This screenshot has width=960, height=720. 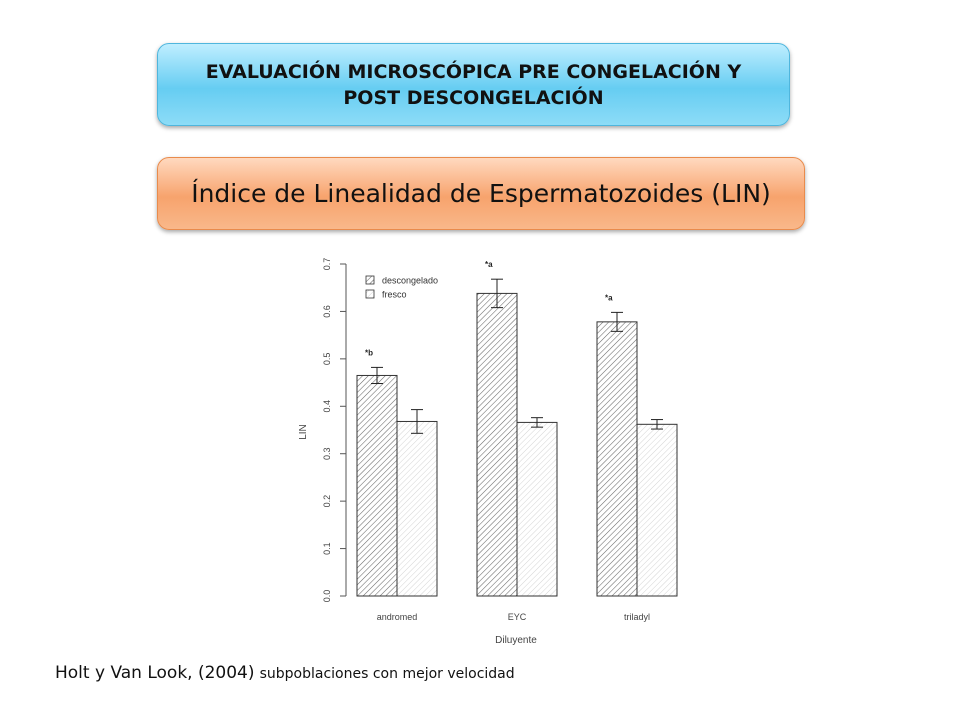 What do you see at coordinates (377, 485) in the screenshot?
I see `bar-descongelado-andromed` at bounding box center [377, 485].